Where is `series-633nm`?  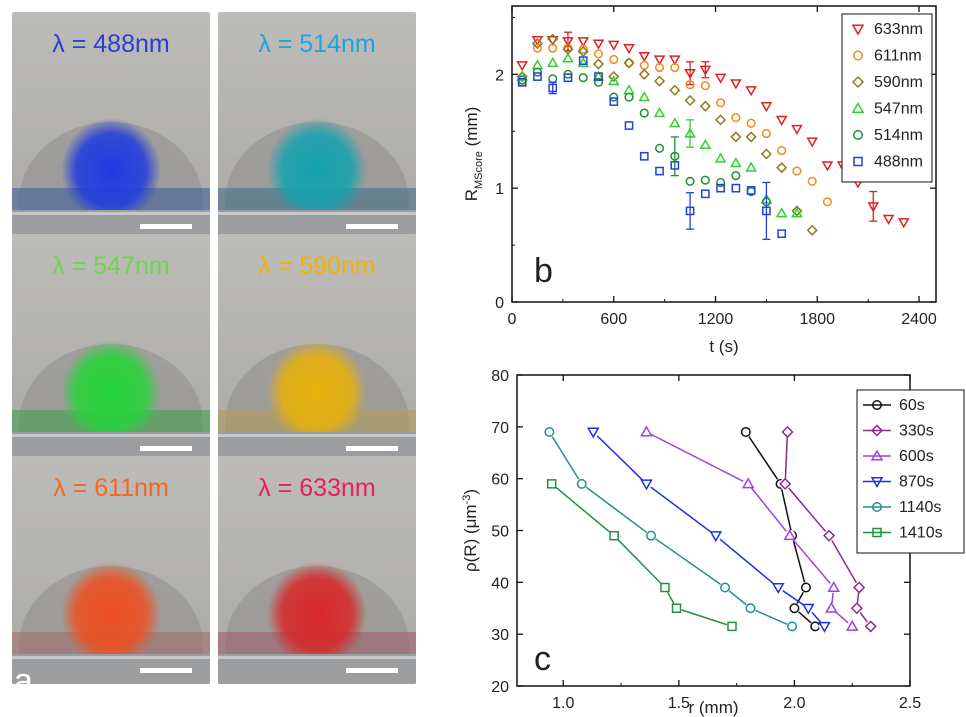
series-633nm is located at coordinates (713, 130).